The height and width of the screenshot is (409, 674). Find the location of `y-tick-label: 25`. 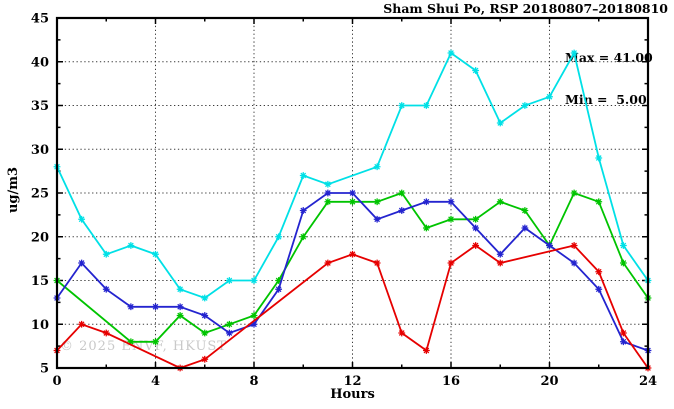

y-tick-label: 25 is located at coordinates (40, 194).